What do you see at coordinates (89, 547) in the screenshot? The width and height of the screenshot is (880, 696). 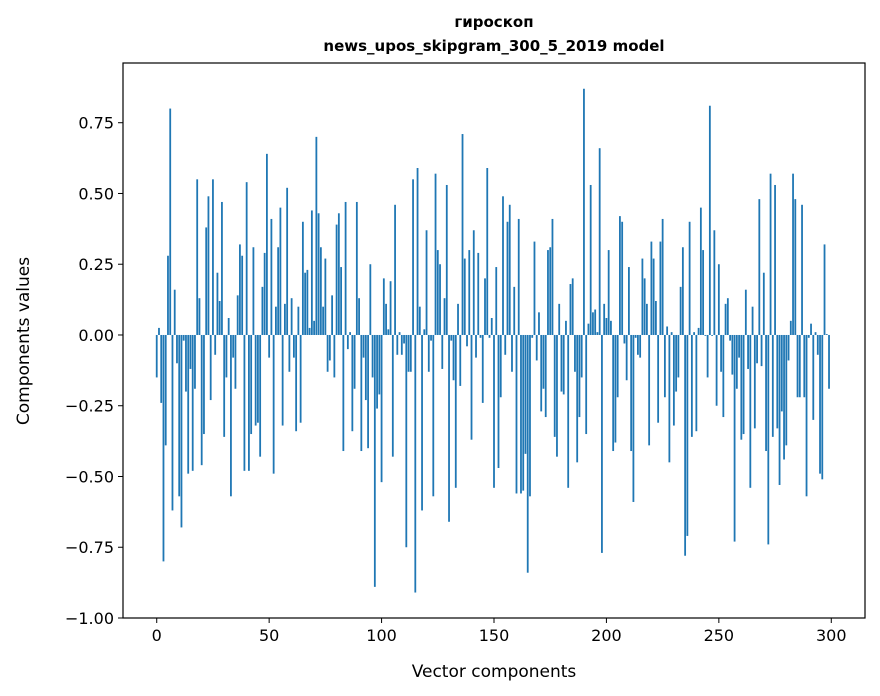 I see `y-tick-label: −0.75` at bounding box center [89, 547].